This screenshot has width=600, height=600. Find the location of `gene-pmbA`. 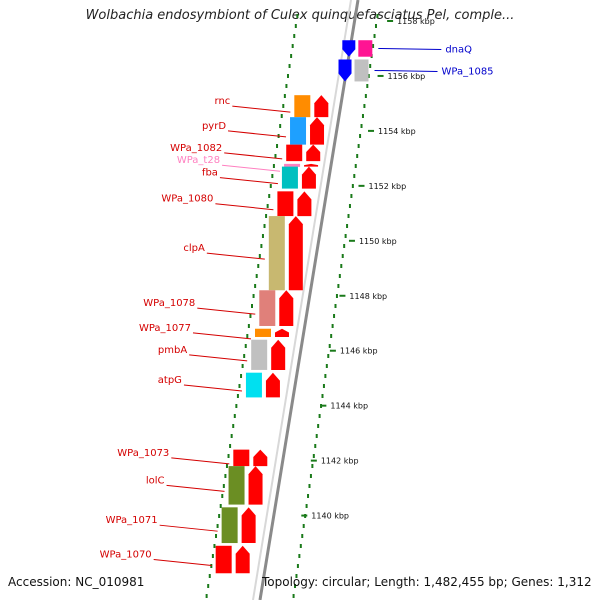

gene-pmbA is located at coordinates (268, 354).